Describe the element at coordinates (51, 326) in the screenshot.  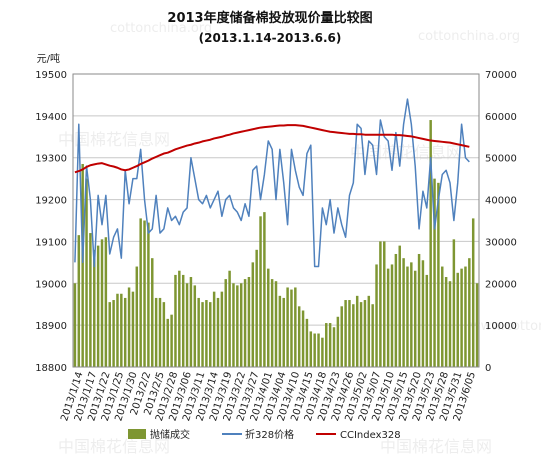
I see `y-left-tick-label: 18900` at that location.